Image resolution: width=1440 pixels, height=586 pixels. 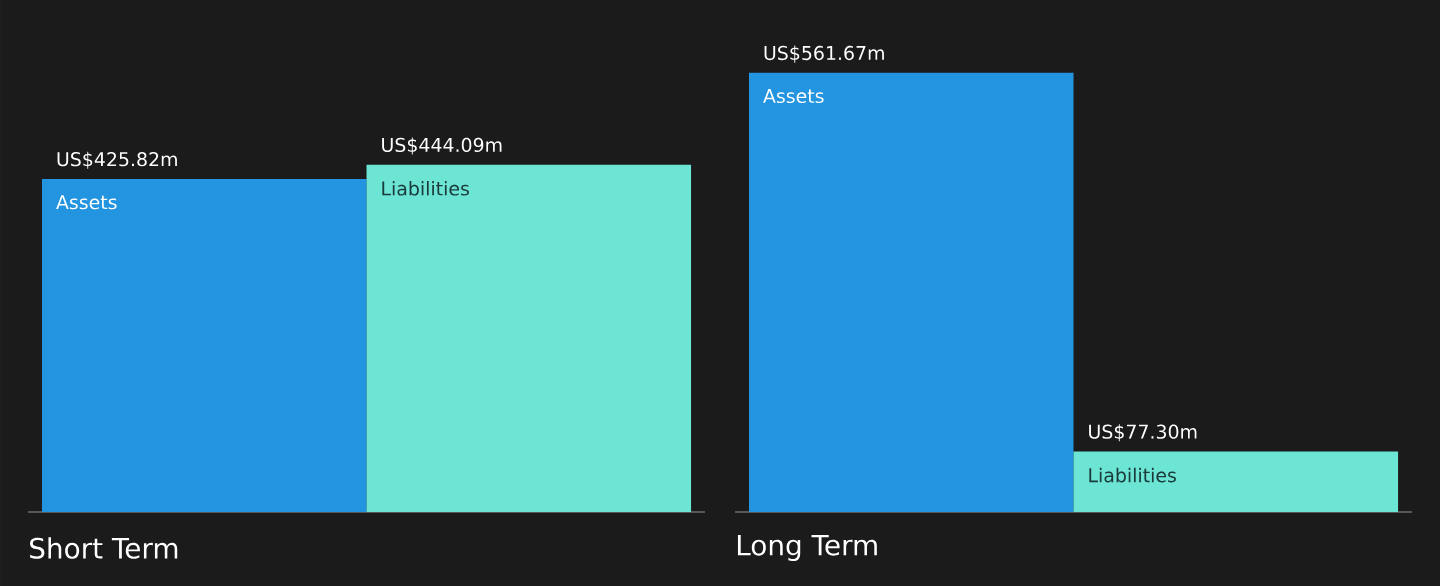 I want to click on x-axis-title: Short Term, so click(x=104, y=548).